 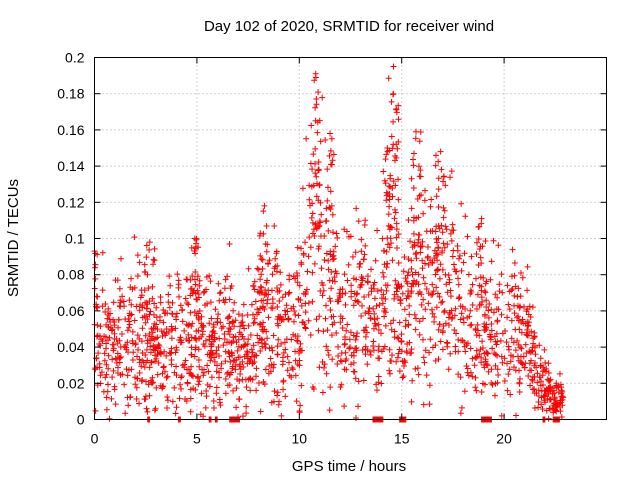 What do you see at coordinates (70, 202) in the screenshot?
I see `y-tick-label: 0.12` at bounding box center [70, 202].